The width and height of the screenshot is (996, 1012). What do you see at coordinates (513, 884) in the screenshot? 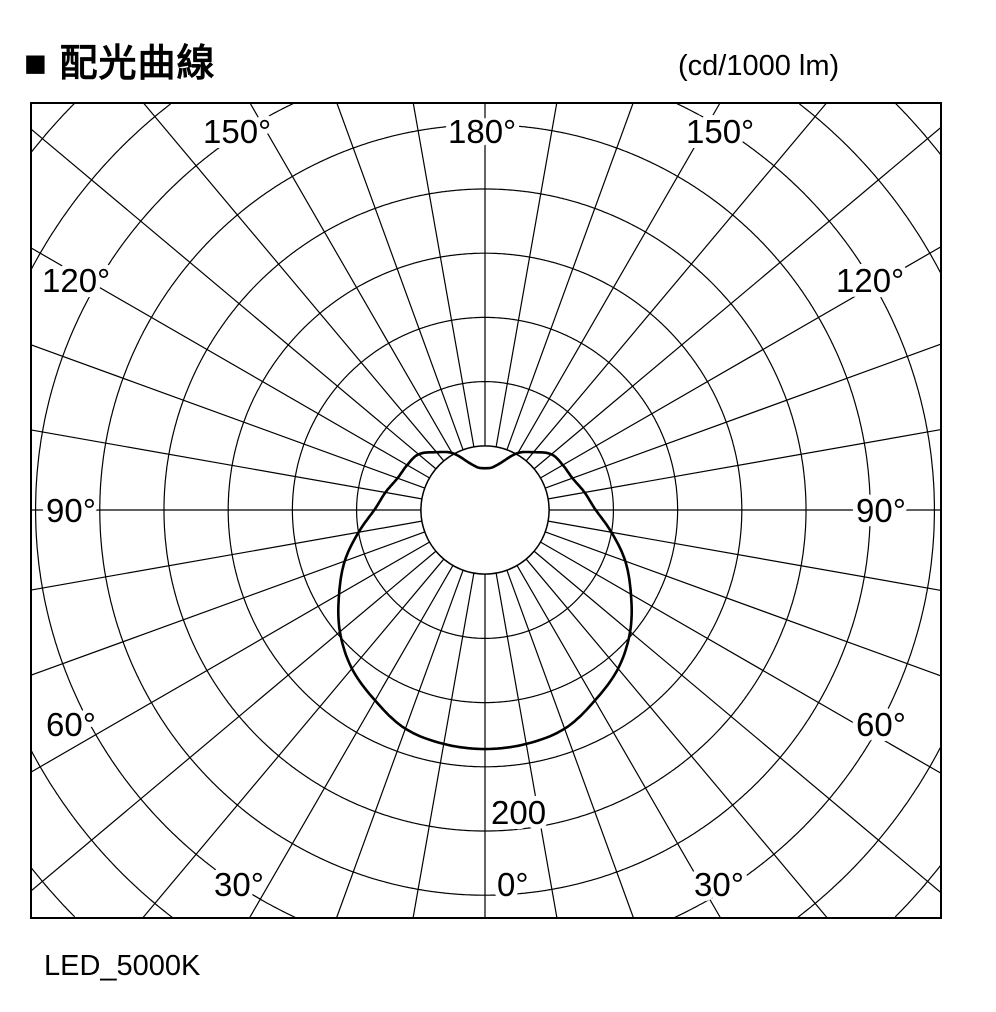
I see `angle-label-0: 0°` at bounding box center [513, 884].